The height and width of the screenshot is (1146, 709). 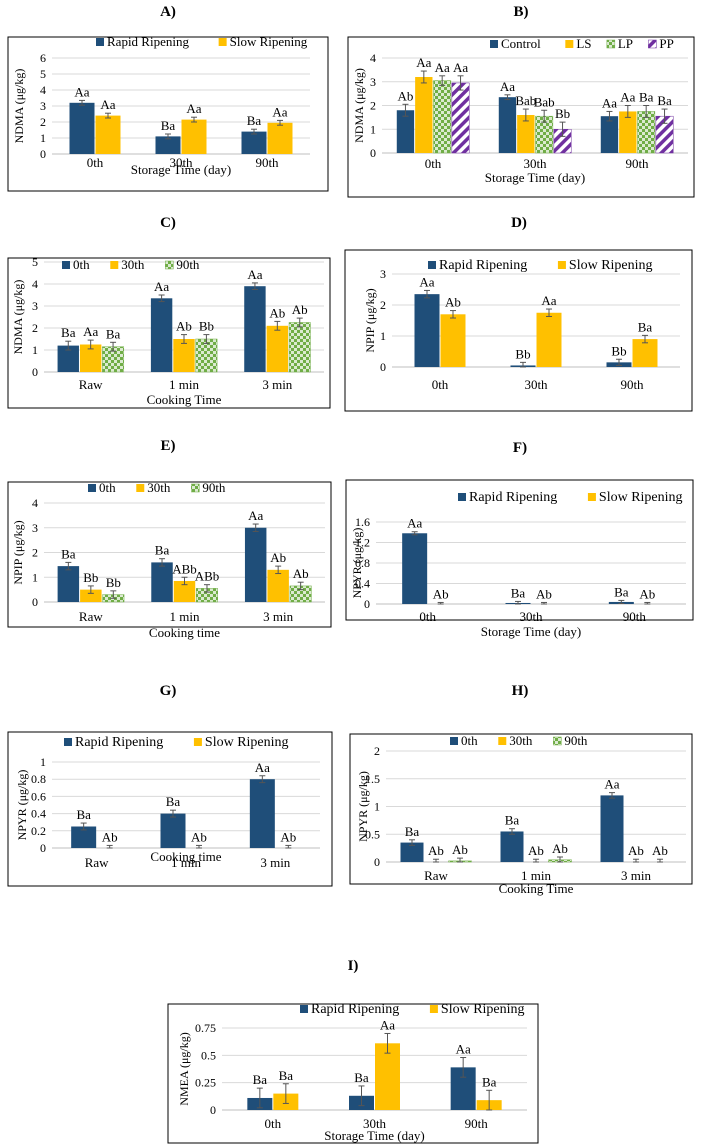 What do you see at coordinates (148, 41) in the screenshot?
I see `legend-label: Rapid Ripening` at bounding box center [148, 41].